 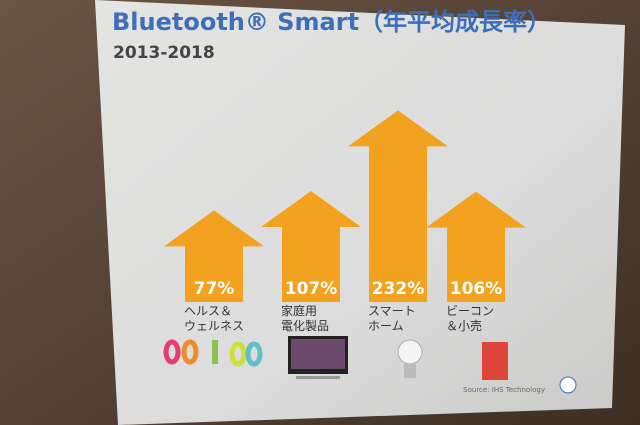 What do you see at coordinates (568, 385) in the screenshot?
I see `bluetooth-logo` at bounding box center [568, 385].